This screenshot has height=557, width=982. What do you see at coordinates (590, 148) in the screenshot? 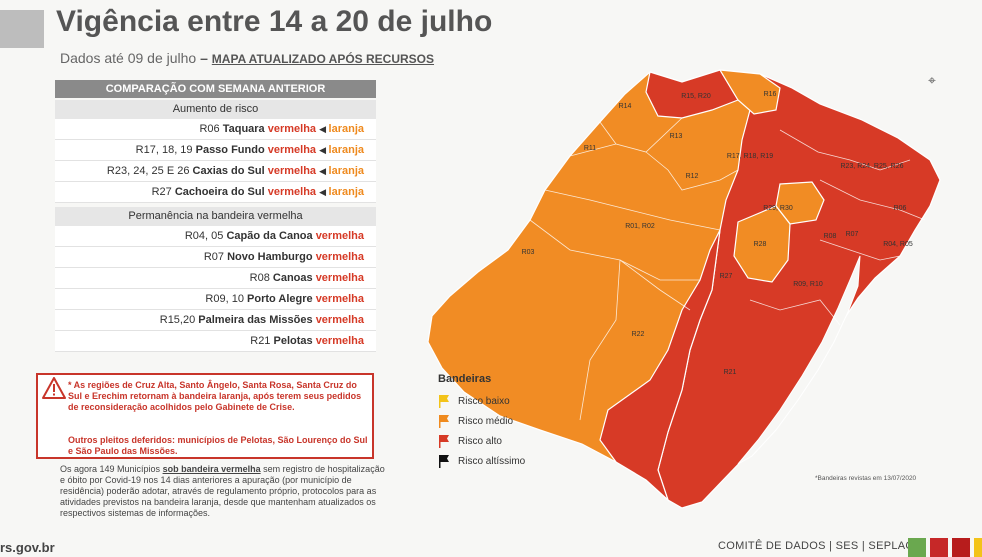
I see `map-region-label: R11` at bounding box center [590, 148].